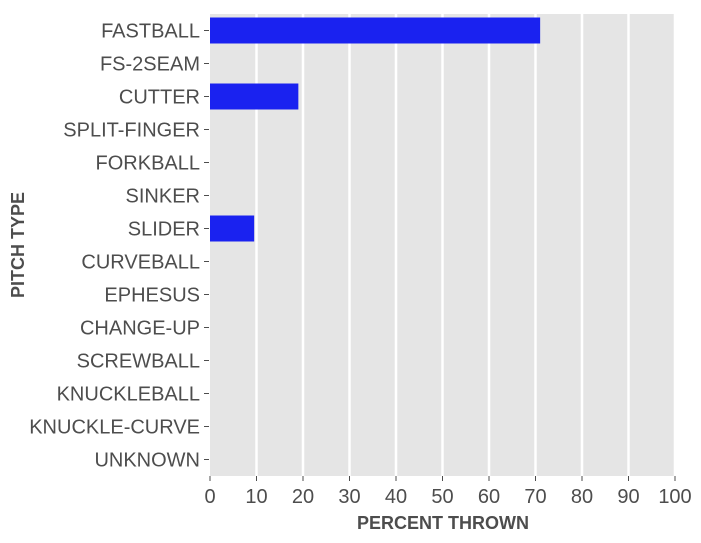 The image size is (701, 543). Describe the element at coordinates (18, 245) in the screenshot. I see `y-axis-title: PITCH TYPE` at that location.